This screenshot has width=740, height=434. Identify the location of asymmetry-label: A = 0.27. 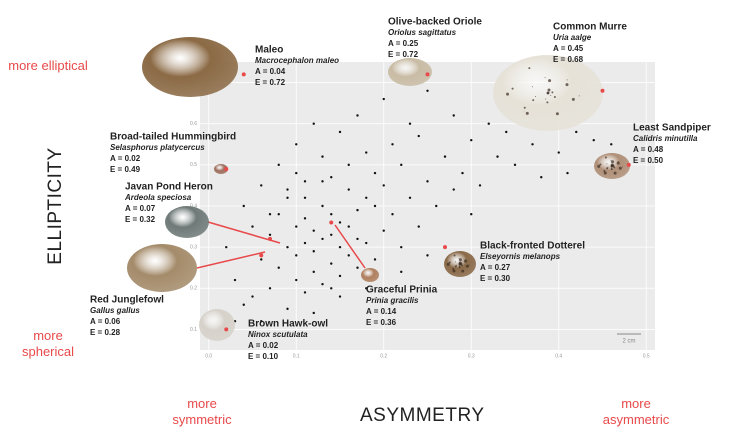
(495, 267).